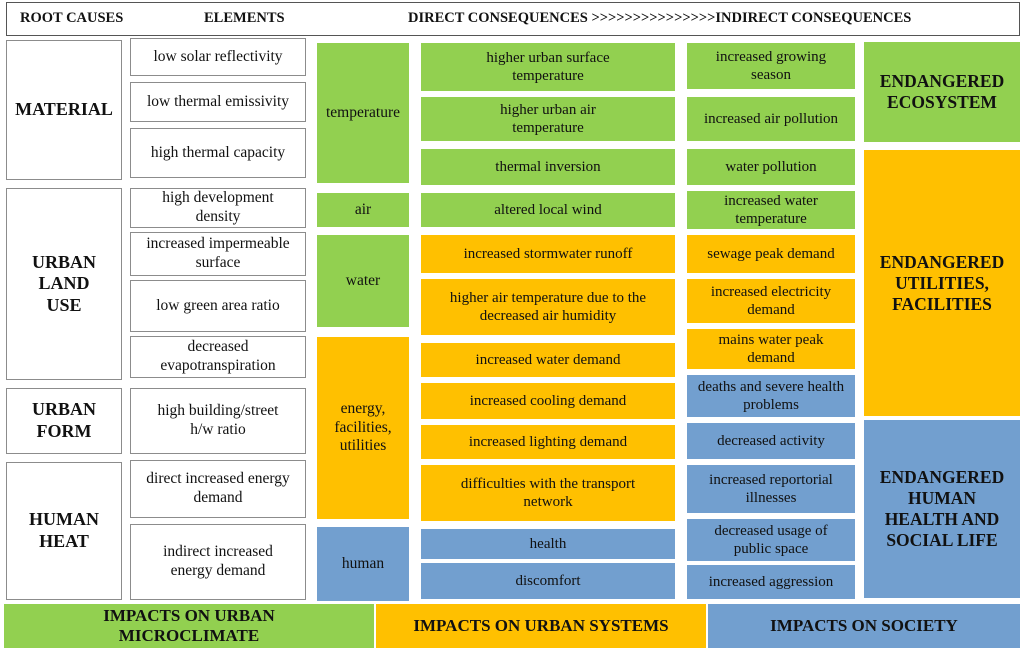 The image size is (1024, 651). What do you see at coordinates (771, 441) in the screenshot?
I see `indirect-decreased-activity: decreased activity` at bounding box center [771, 441].